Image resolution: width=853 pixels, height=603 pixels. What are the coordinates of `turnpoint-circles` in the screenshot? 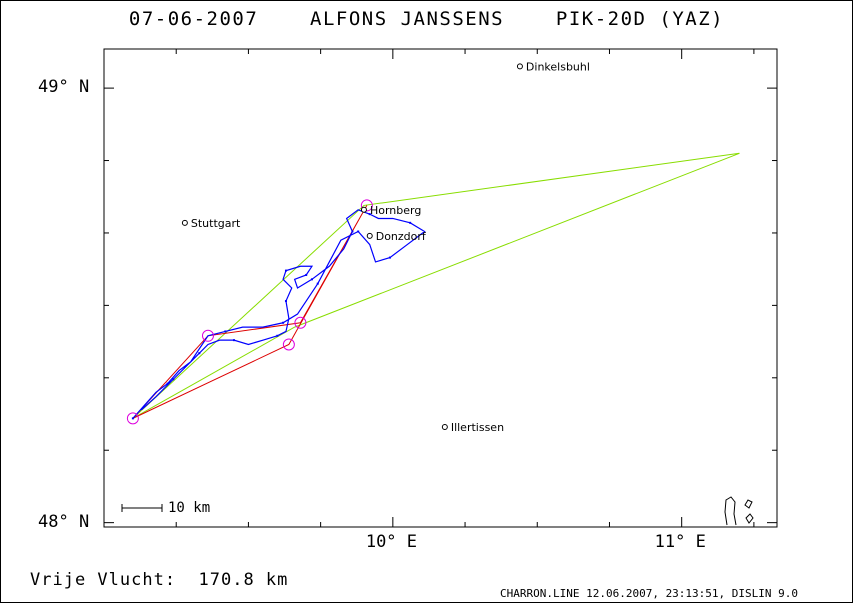 It's located at (249, 312).